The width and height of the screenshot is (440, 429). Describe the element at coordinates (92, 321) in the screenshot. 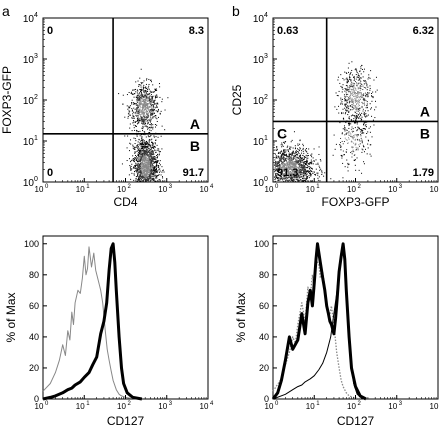

I see `panel-a-histogram-series-thick-black` at that location.